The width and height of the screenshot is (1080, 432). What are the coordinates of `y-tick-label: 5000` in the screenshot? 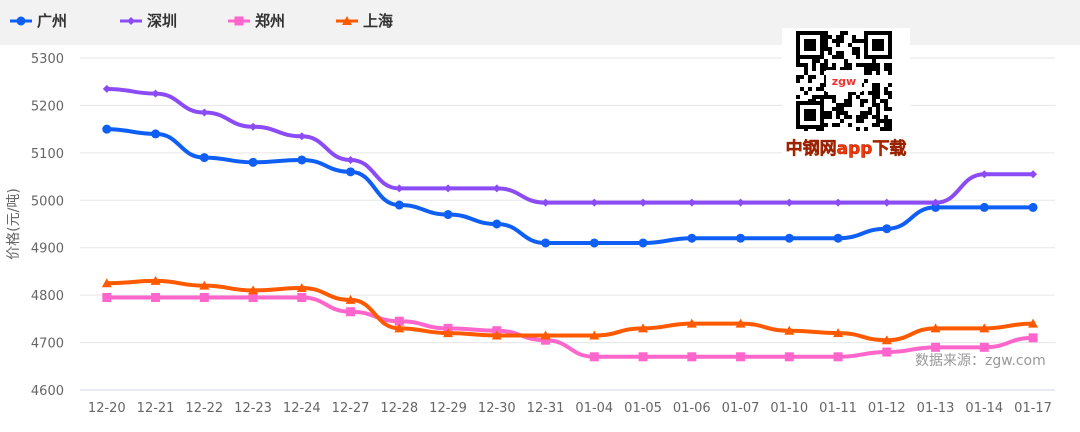 It's located at (47, 201).